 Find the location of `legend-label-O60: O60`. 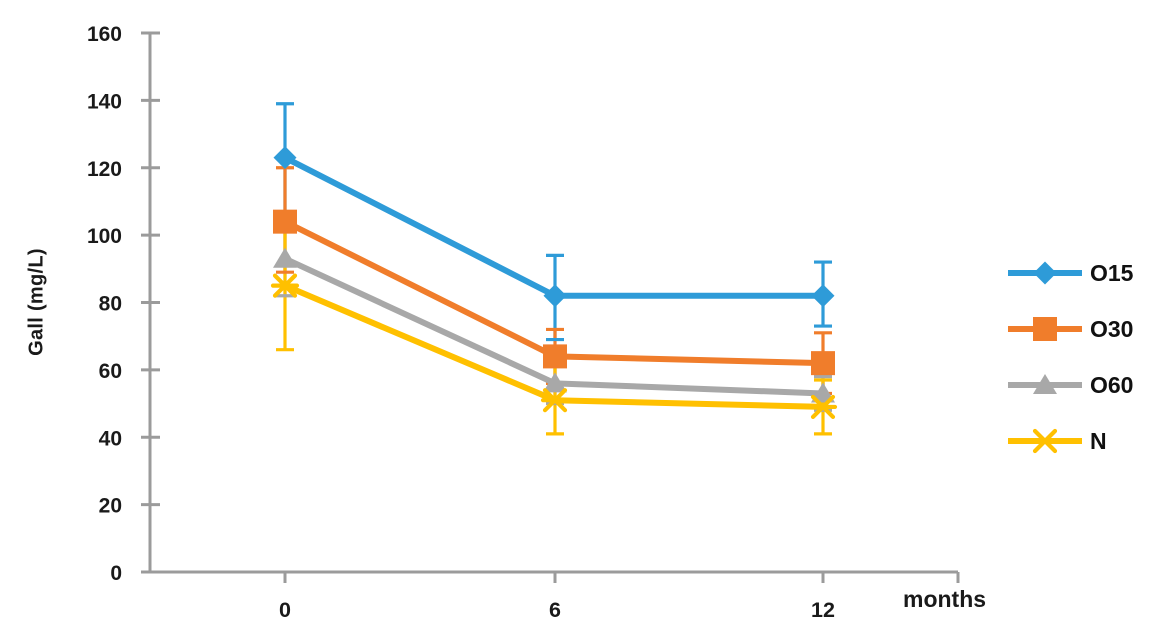

legend-label-O60: O60 is located at coordinates (1111, 385).